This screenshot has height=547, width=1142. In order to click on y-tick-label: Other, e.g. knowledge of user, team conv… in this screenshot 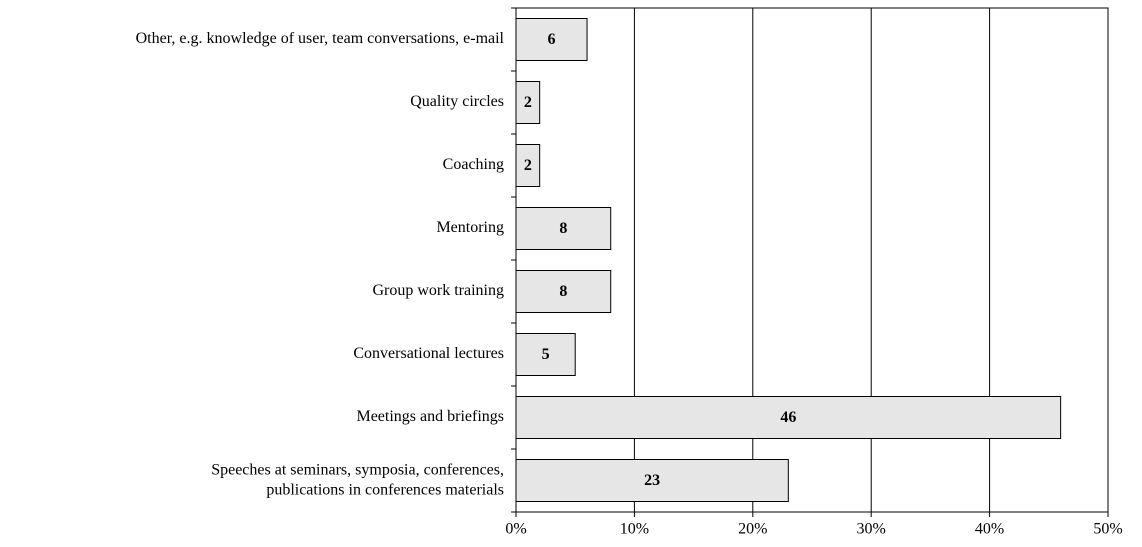, I will do `click(320, 38)`.